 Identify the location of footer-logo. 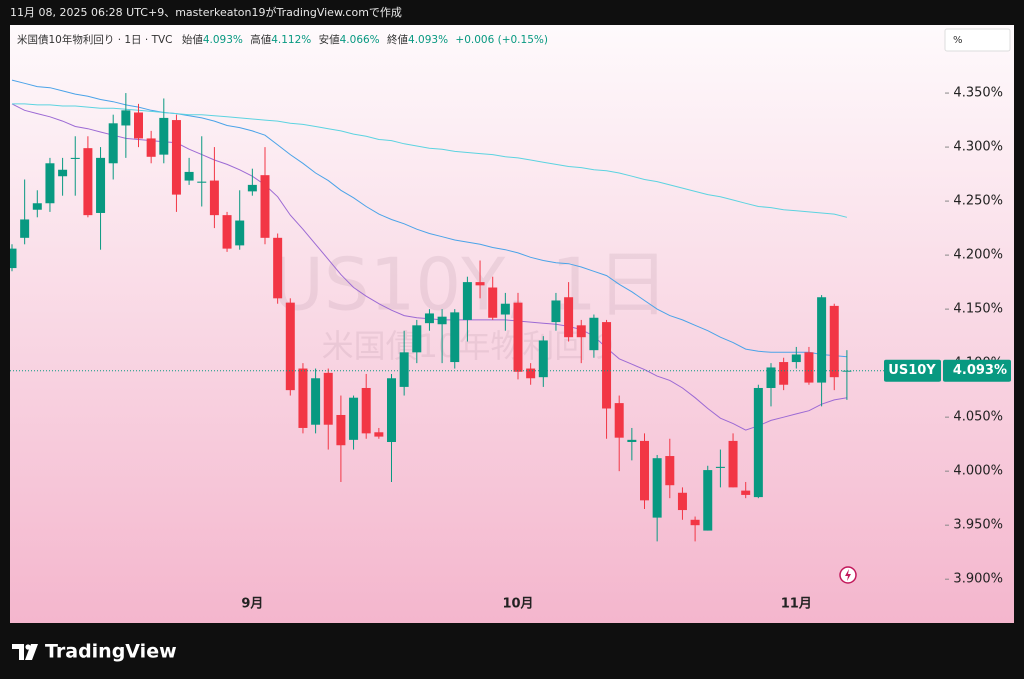
(25, 652).